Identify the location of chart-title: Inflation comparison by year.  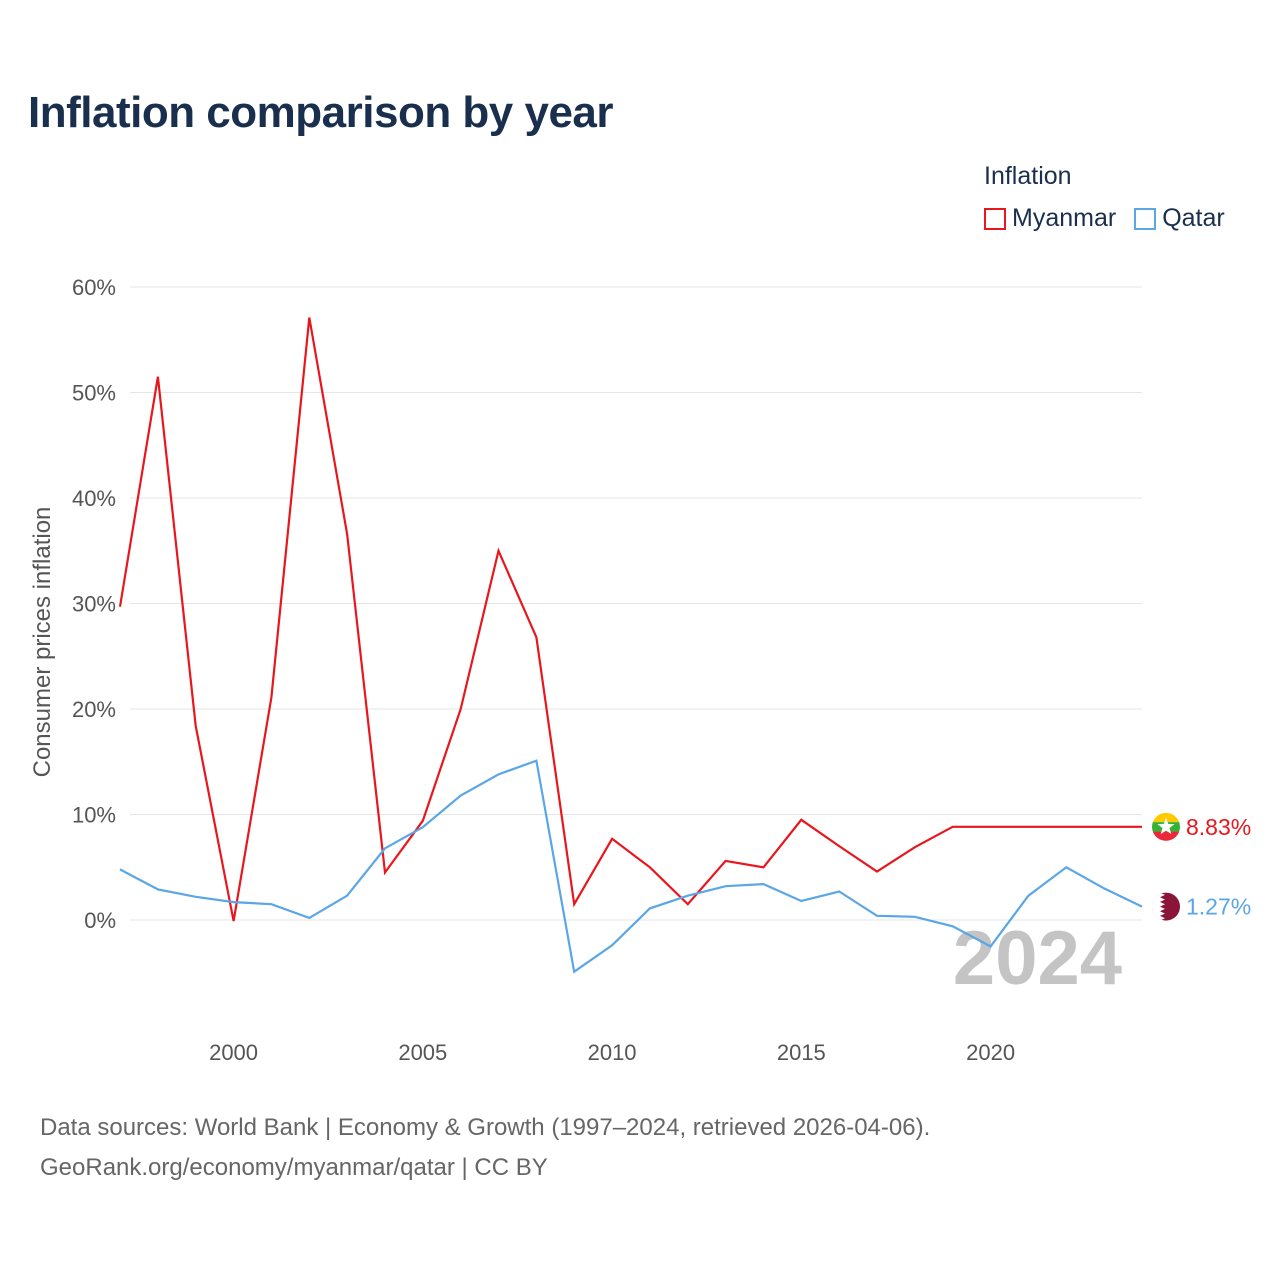
(321, 112).